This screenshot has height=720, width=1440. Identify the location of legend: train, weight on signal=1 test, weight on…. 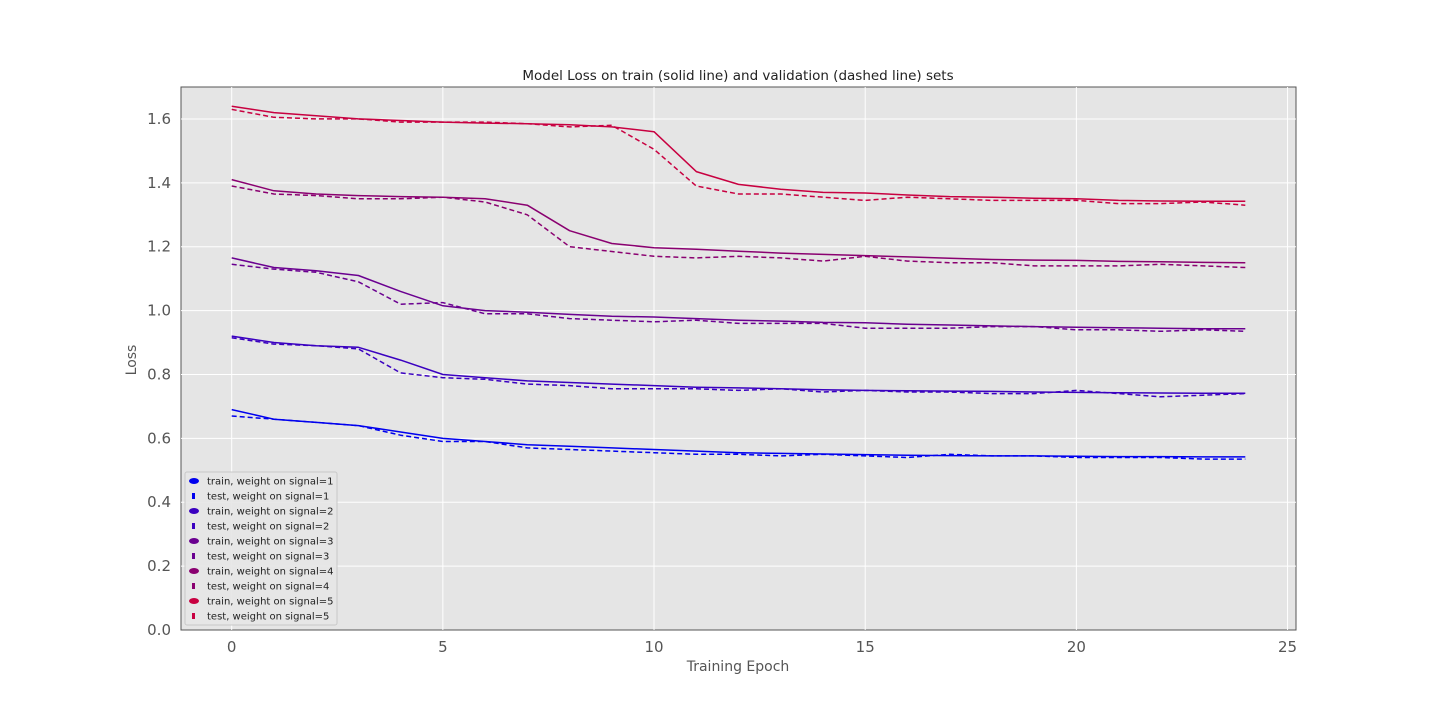
(261, 548).